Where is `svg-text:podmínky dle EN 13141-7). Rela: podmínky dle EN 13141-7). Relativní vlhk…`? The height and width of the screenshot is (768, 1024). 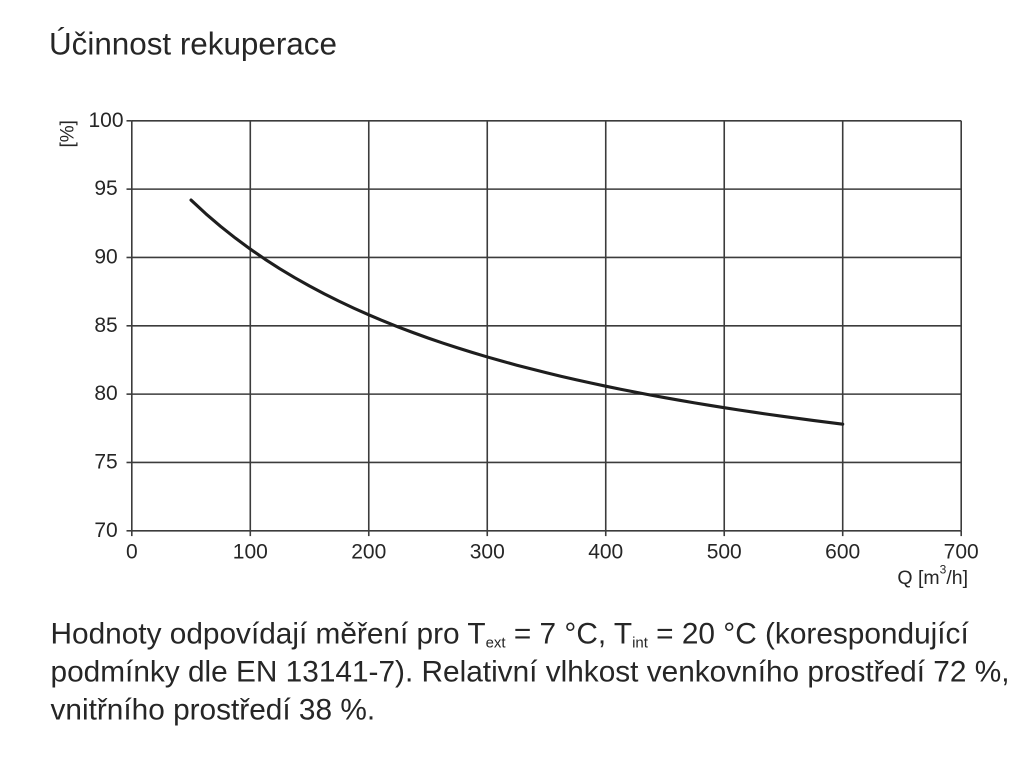
svg-text:podmínky dle EN 13141-7). Rela: podmínky dle EN 13141-7). Relativní vlhk… is located at coordinates (530, 672).